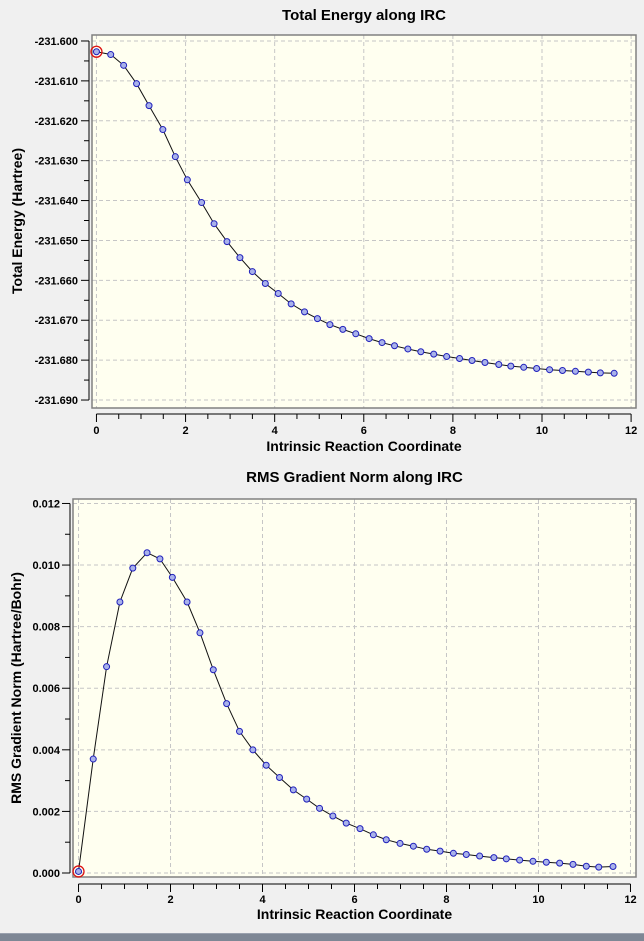 The height and width of the screenshot is (941, 644). What do you see at coordinates (56, 361) in the screenshot?
I see `y-tick-label: -231.680` at bounding box center [56, 361].